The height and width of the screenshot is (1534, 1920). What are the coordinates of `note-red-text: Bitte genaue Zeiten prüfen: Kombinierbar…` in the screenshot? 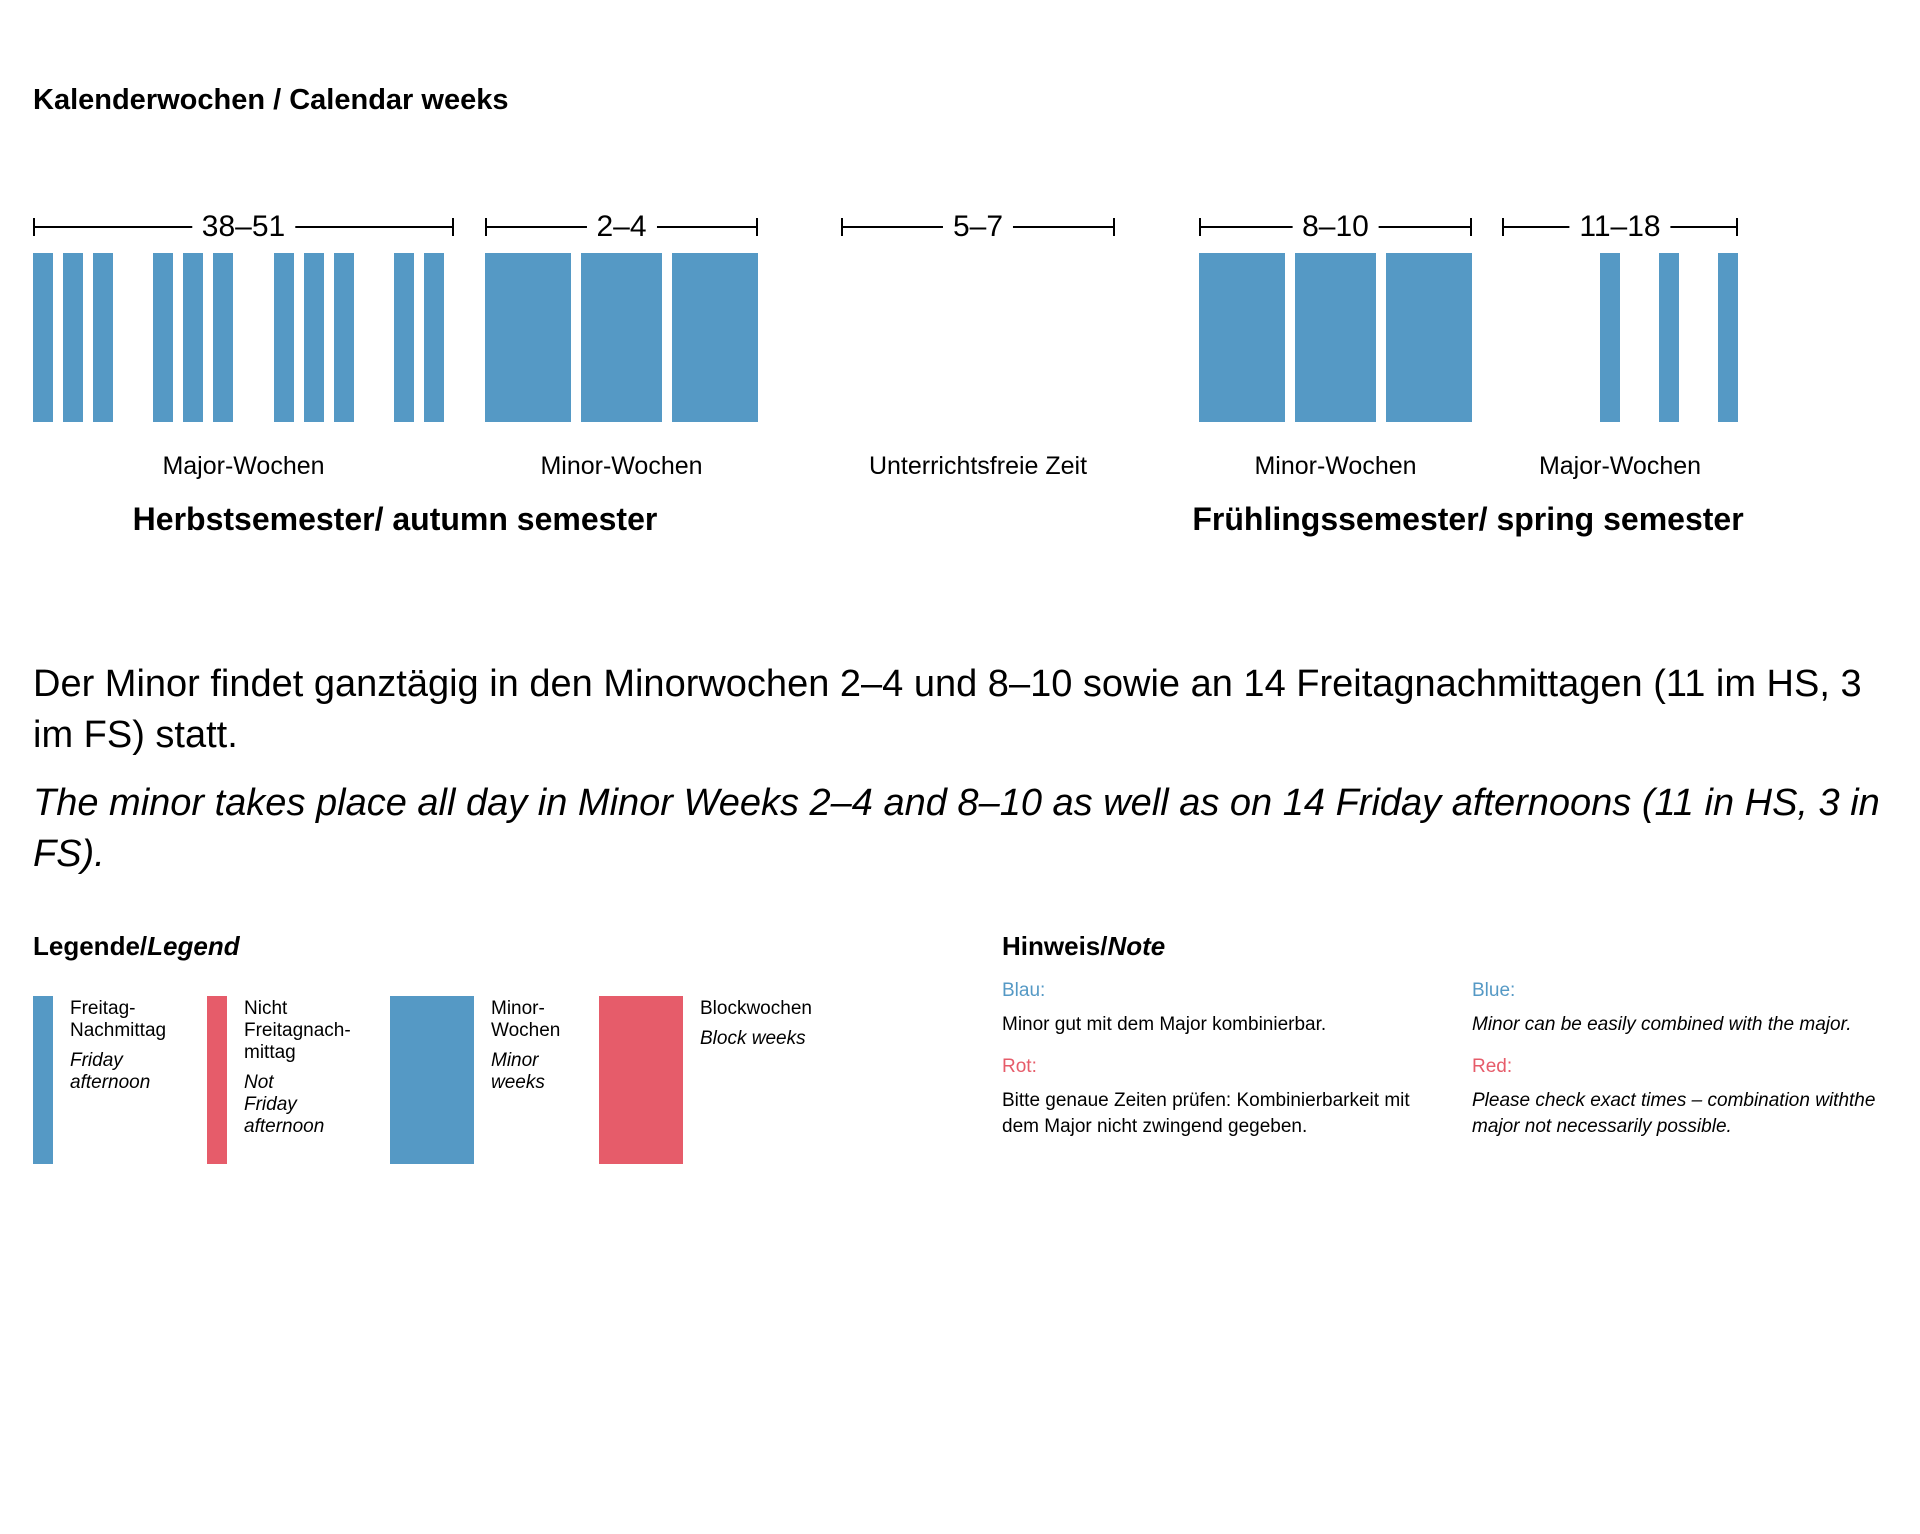 It's located at (1206, 1113).